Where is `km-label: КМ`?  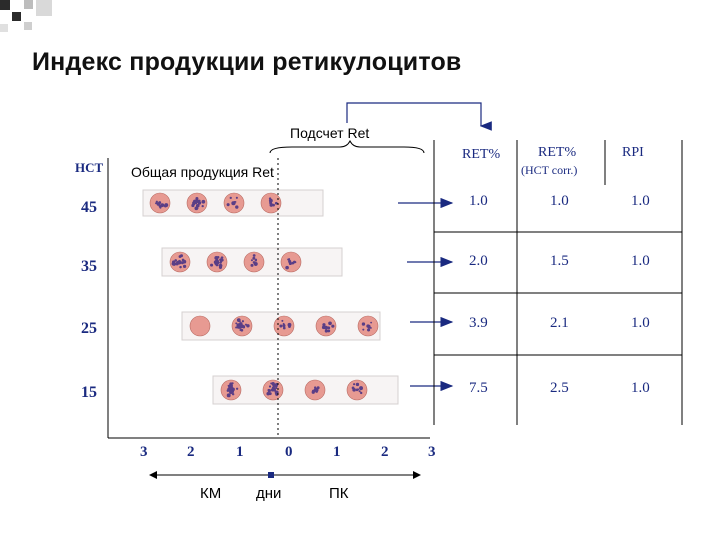 km-label: КМ is located at coordinates (210, 493).